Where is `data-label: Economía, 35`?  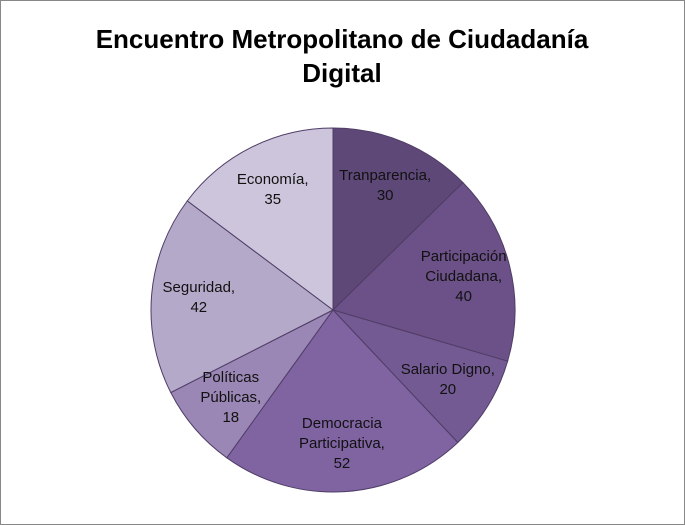 data-label: Economía, 35 is located at coordinates (273, 190).